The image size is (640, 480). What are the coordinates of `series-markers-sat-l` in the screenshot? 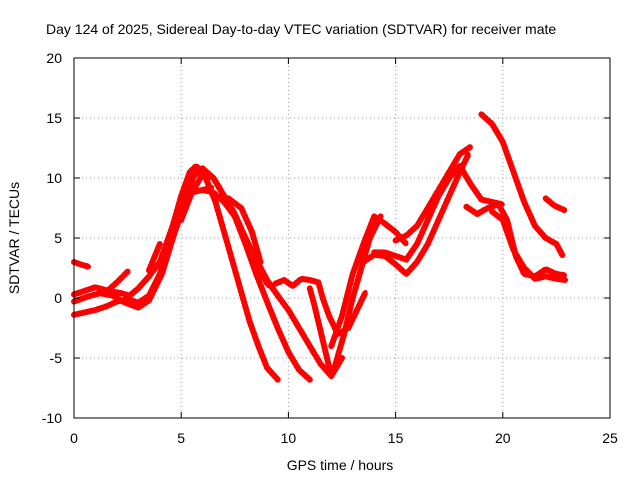 It's located at (369, 281).